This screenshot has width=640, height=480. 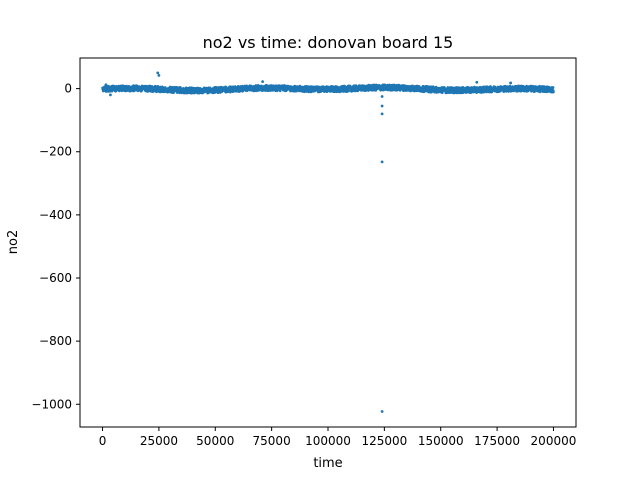 I want to click on x-tick-label: 0, so click(x=103, y=441).